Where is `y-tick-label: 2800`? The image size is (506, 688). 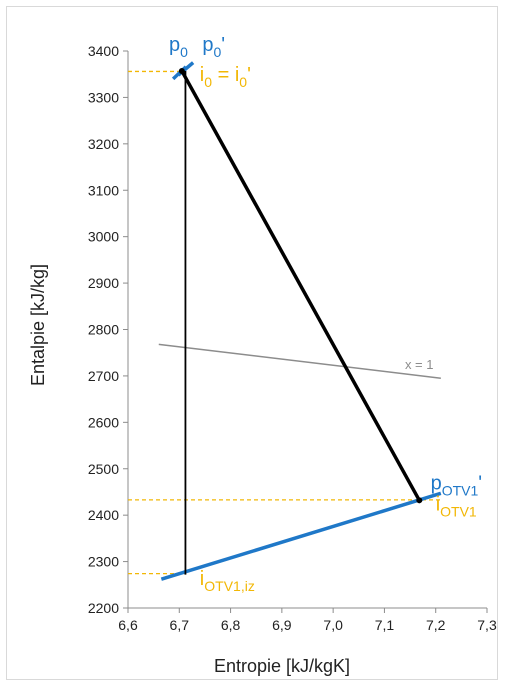 y-tick-label: 2800 is located at coordinates (103, 330).